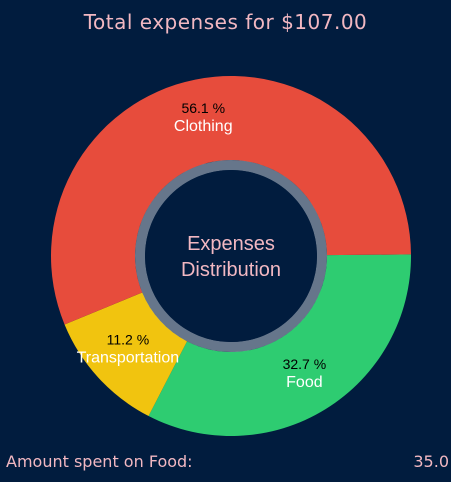  What do you see at coordinates (305, 364) in the screenshot?
I see `slice-percent-label-food: 32.7 %` at bounding box center [305, 364].